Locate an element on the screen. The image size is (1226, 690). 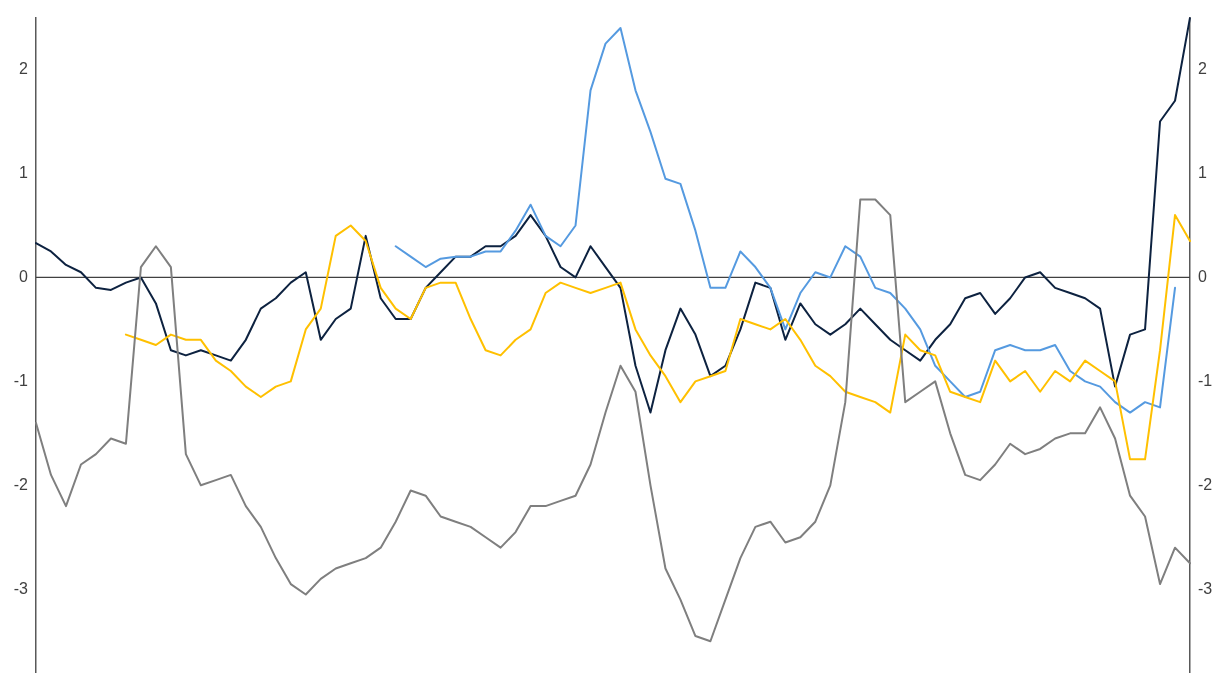
y-tick-label: 2 is located at coordinates (24, 68).